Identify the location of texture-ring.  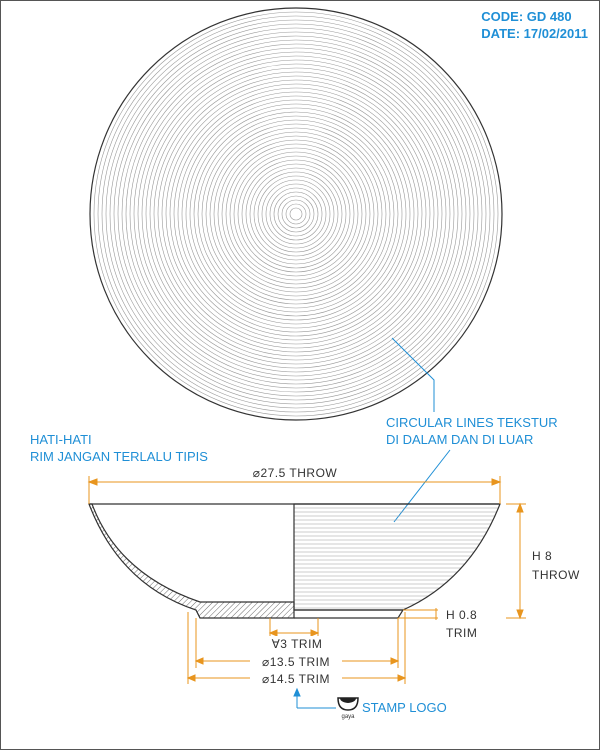
(296, 214).